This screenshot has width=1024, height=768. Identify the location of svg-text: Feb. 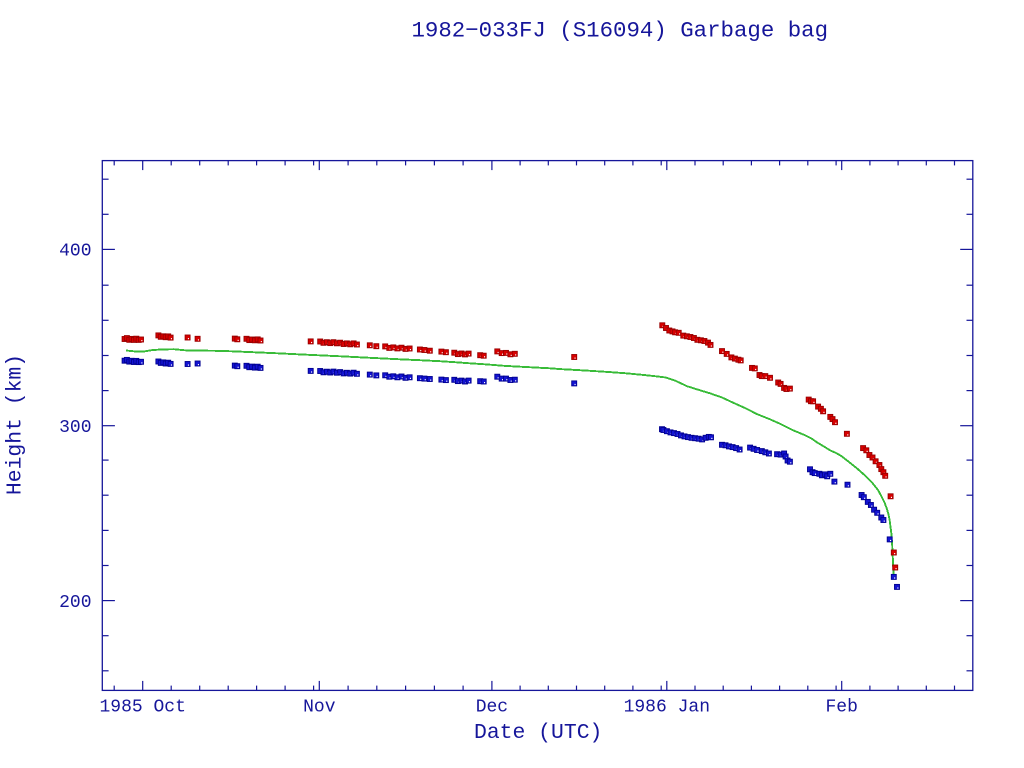
(841, 707).